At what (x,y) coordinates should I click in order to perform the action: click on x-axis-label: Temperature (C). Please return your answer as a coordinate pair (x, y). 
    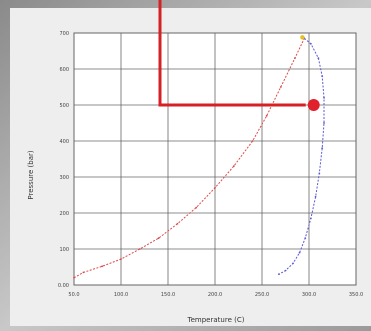
    Looking at the image, I should click on (216, 320).